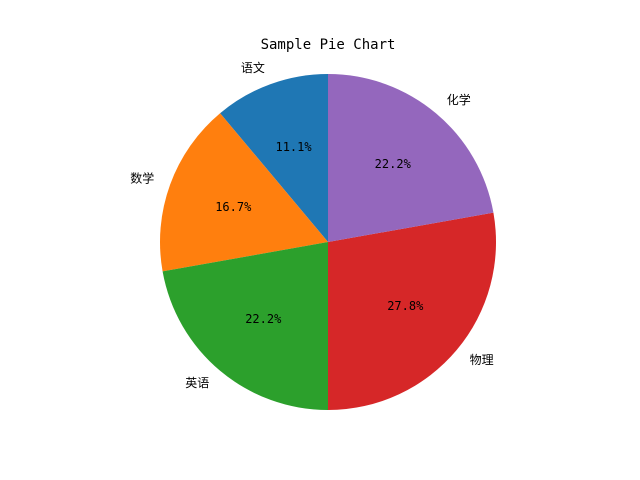  I want to click on pie-category-label-5: 化学, so click(459, 99).